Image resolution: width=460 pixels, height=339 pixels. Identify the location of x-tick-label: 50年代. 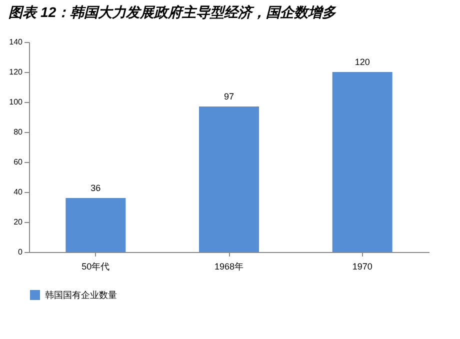
(96, 267).